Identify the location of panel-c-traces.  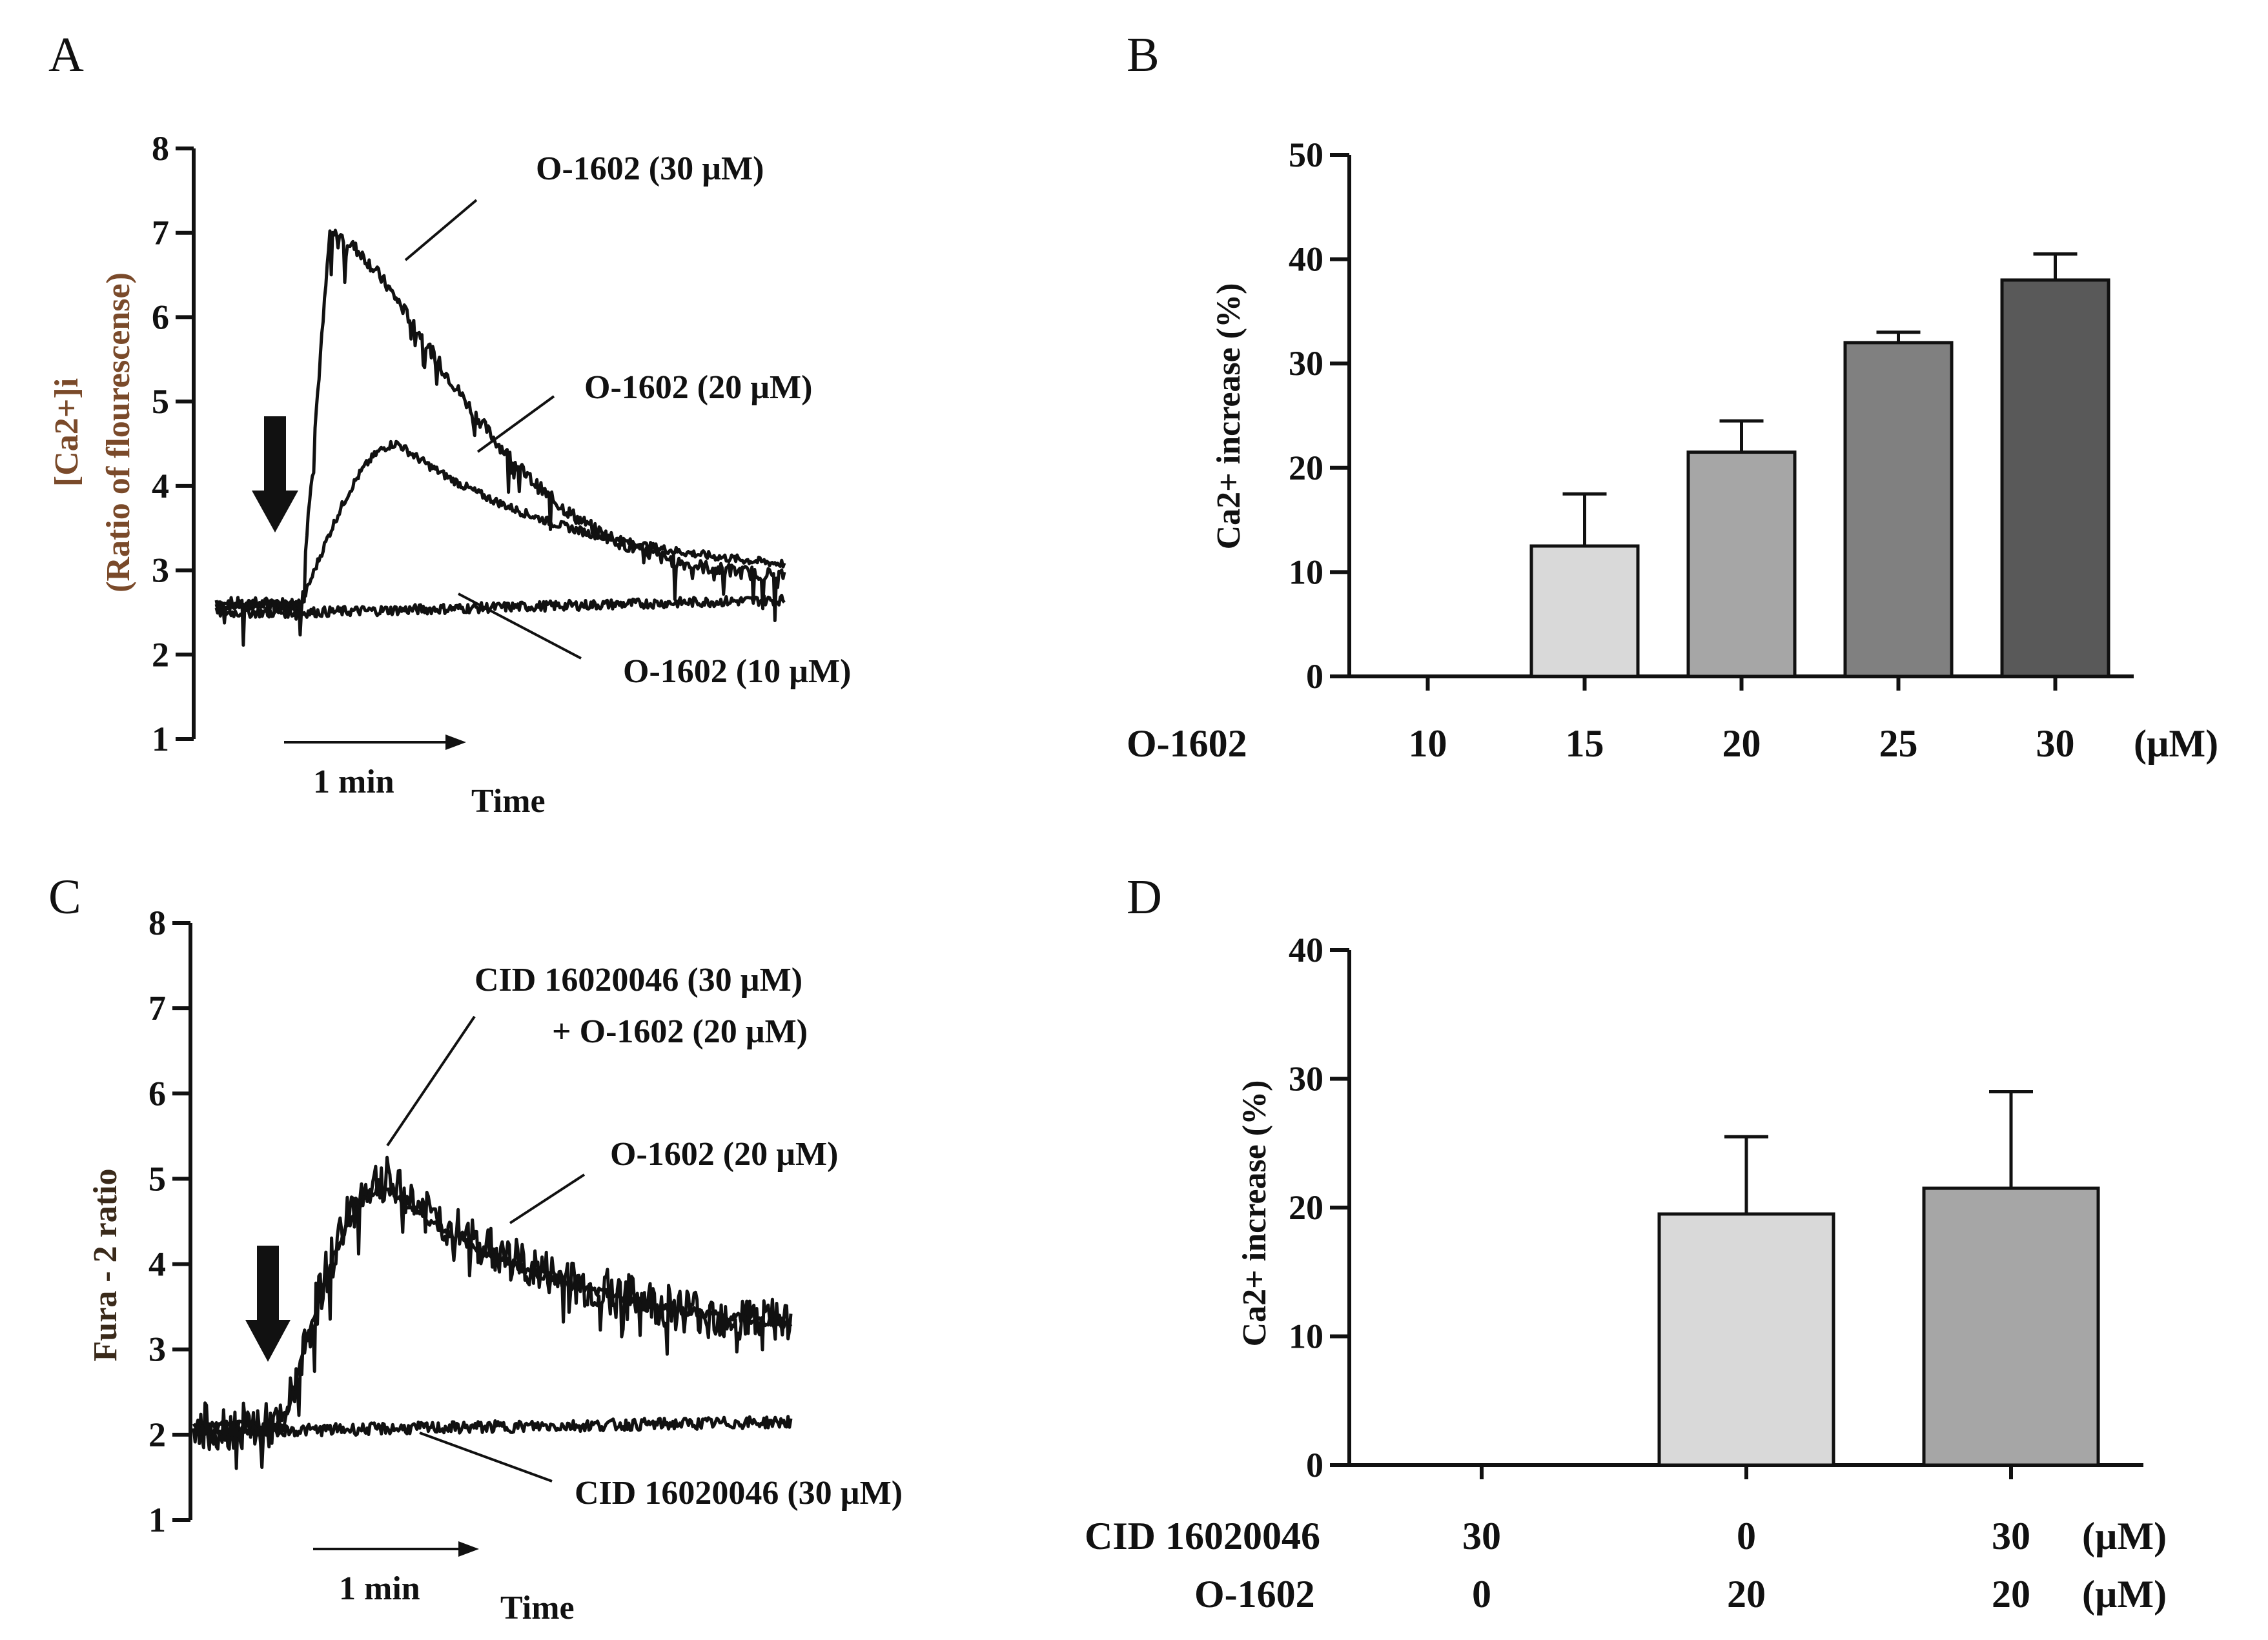
(492, 1312).